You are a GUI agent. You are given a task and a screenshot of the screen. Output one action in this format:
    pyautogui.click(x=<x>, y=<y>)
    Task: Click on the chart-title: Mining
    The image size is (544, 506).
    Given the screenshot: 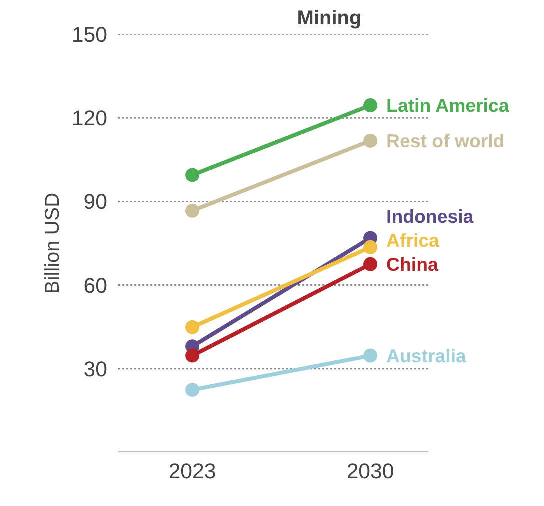 What is the action you would take?
    pyautogui.click(x=329, y=19)
    